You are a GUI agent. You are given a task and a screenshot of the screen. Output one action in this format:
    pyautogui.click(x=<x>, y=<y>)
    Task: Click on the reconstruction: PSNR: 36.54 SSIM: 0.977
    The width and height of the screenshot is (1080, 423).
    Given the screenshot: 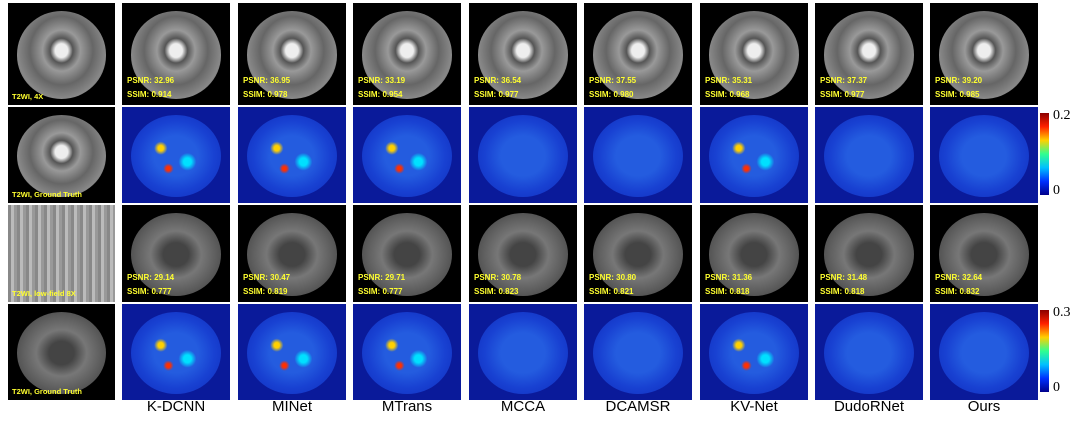 What is the action you would take?
    pyautogui.click(x=523, y=54)
    